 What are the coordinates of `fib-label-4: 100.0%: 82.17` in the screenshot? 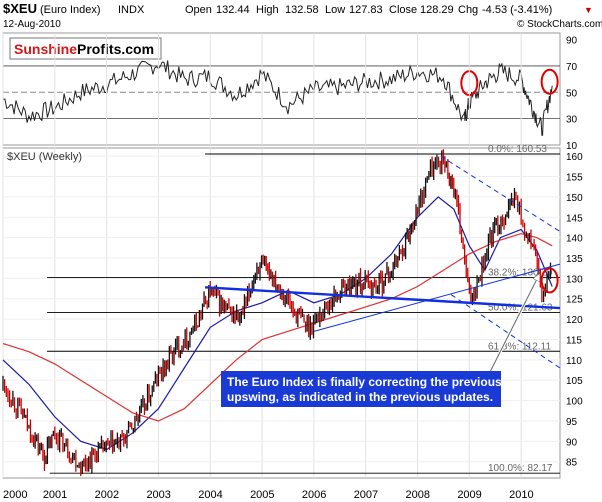 It's located at (520, 468).